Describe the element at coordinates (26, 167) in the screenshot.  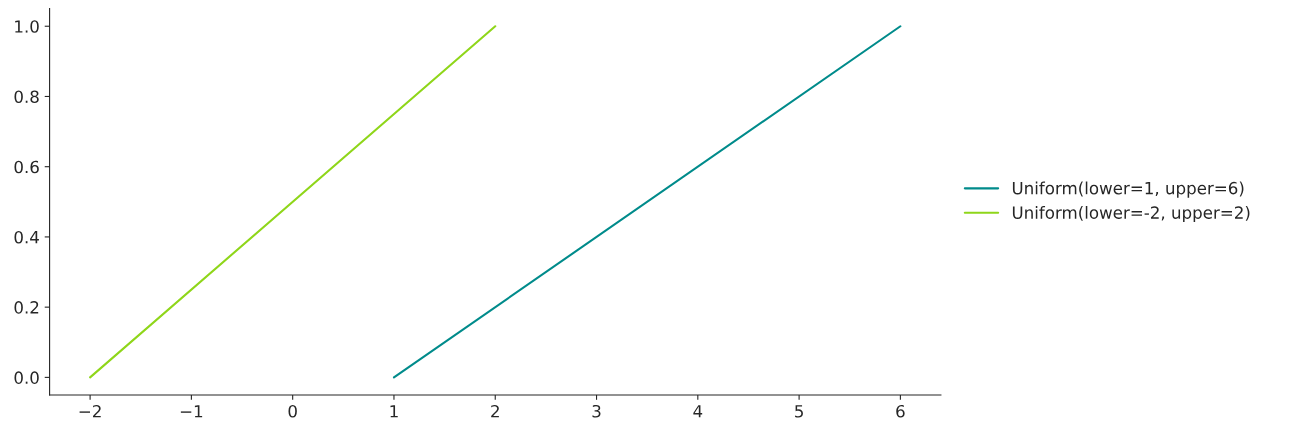
I see `y-tick-label: 0.6` at that location.